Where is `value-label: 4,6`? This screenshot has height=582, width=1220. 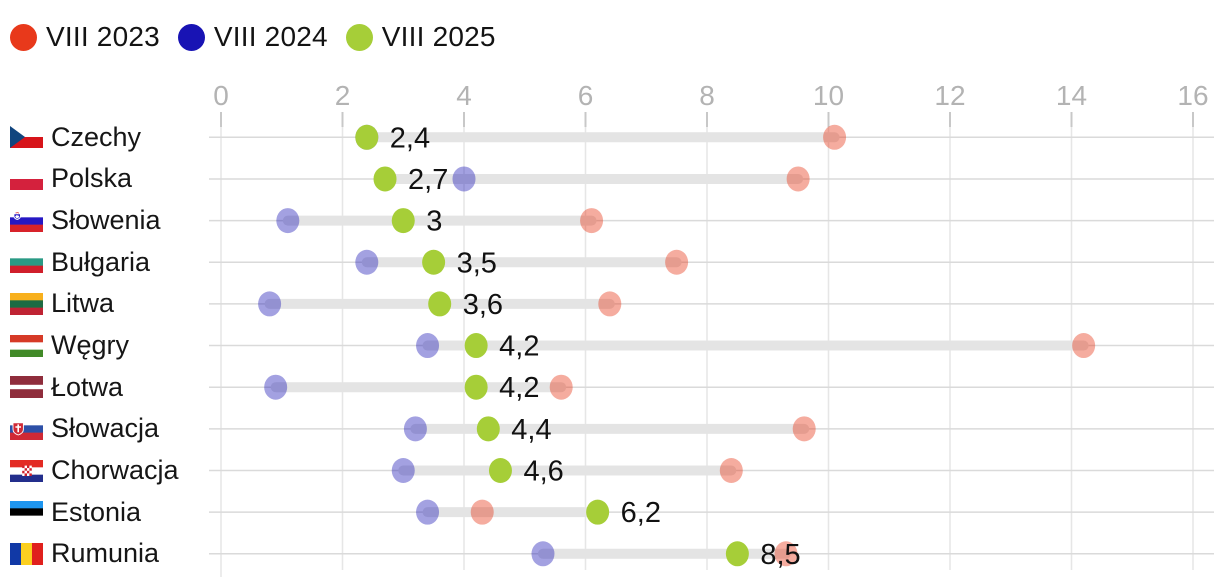
value-label: 4,6 is located at coordinates (543, 472).